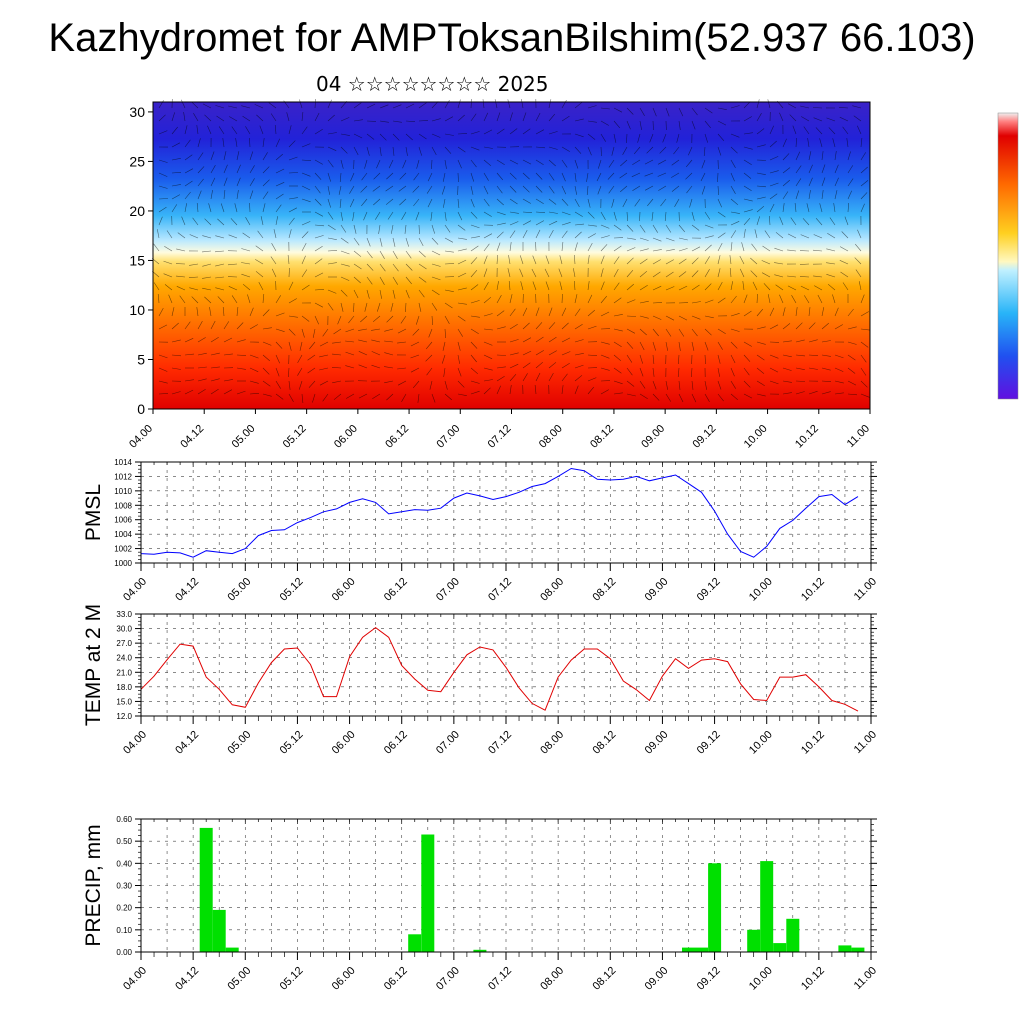 The image size is (1024, 1024). What do you see at coordinates (135, 590) in the screenshot?
I see `xtick-label: 04.00` at bounding box center [135, 590].